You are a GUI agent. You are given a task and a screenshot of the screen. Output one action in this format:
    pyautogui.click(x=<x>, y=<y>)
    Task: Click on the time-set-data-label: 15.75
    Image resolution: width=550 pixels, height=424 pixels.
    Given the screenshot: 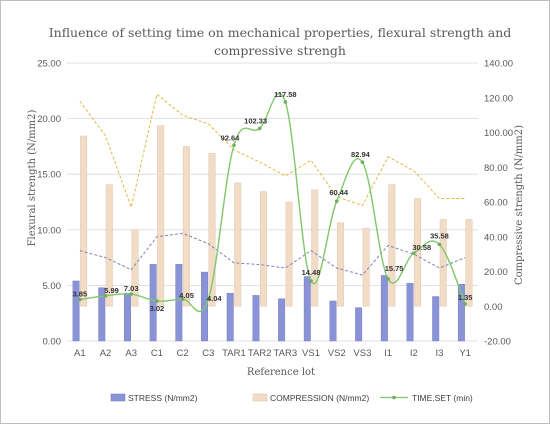 What is the action you would take?
    pyautogui.click(x=394, y=268)
    